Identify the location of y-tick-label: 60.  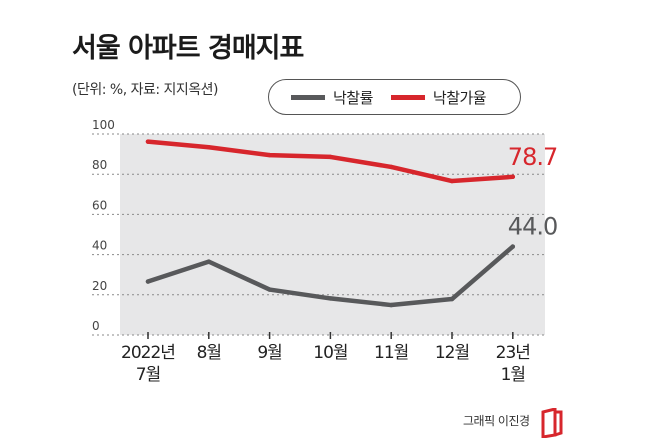
(99, 205).